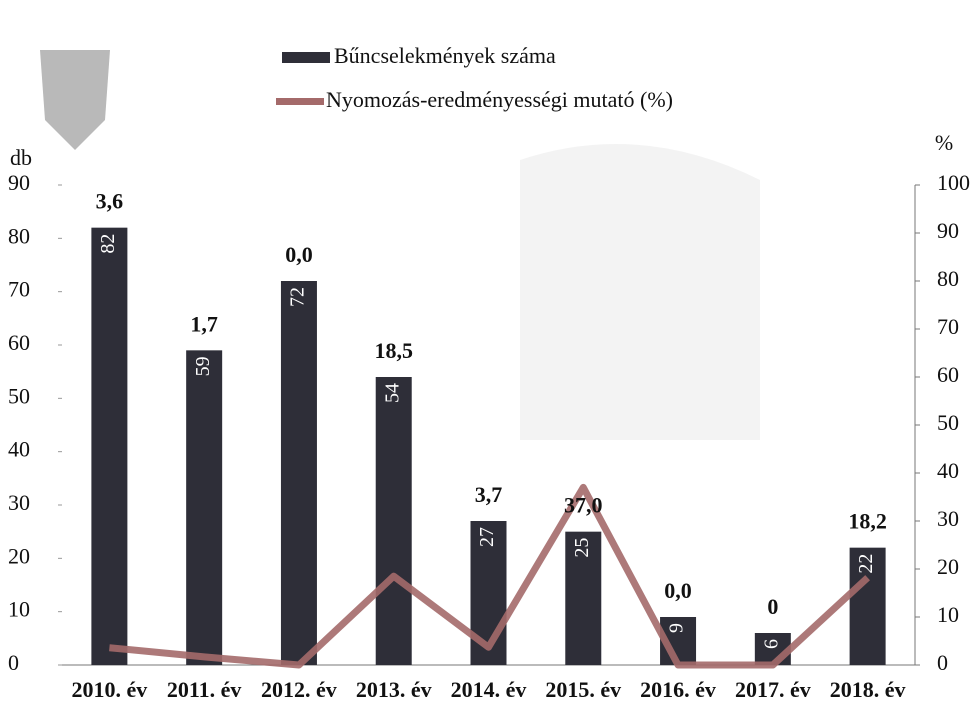 The height and width of the screenshot is (713, 979). What do you see at coordinates (204, 323) in the screenshot?
I see `value-label: 1,7` at bounding box center [204, 323].